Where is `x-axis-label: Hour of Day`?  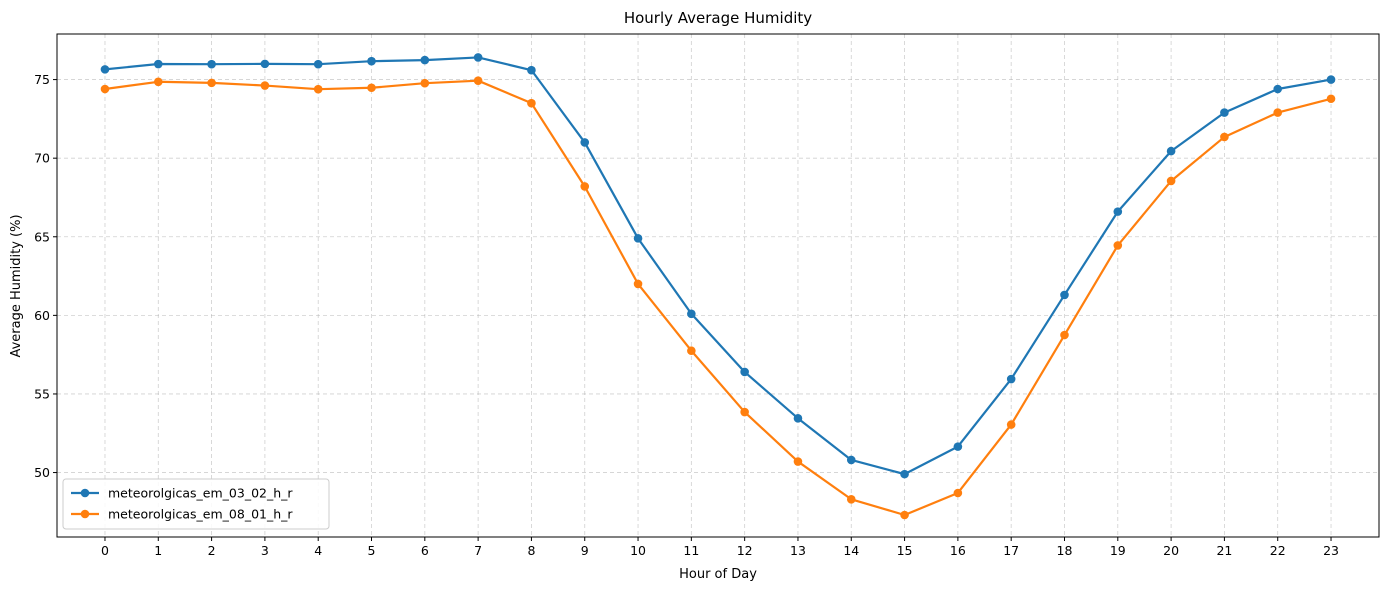
x-axis-label: Hour of Day is located at coordinates (718, 574).